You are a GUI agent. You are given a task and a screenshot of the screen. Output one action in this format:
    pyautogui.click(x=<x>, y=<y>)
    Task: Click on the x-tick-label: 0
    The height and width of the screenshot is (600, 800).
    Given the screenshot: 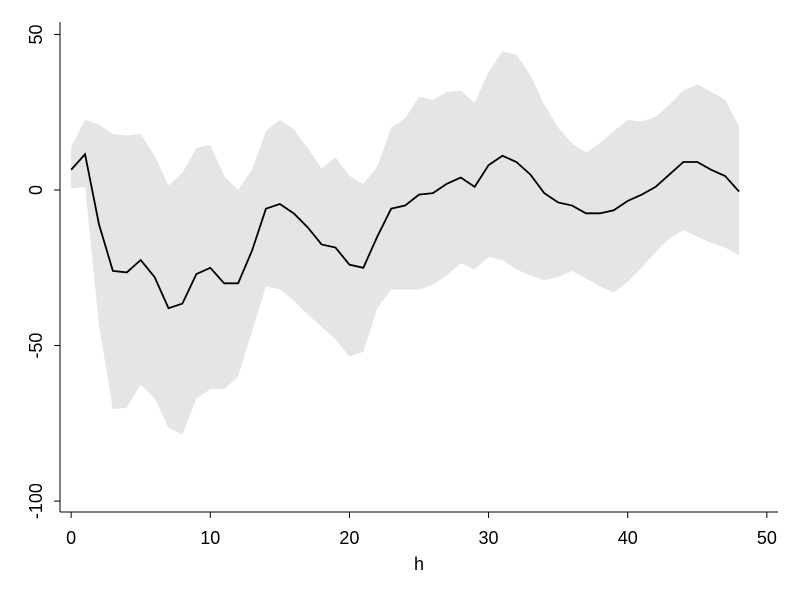 What is the action you would take?
    pyautogui.click(x=71, y=538)
    